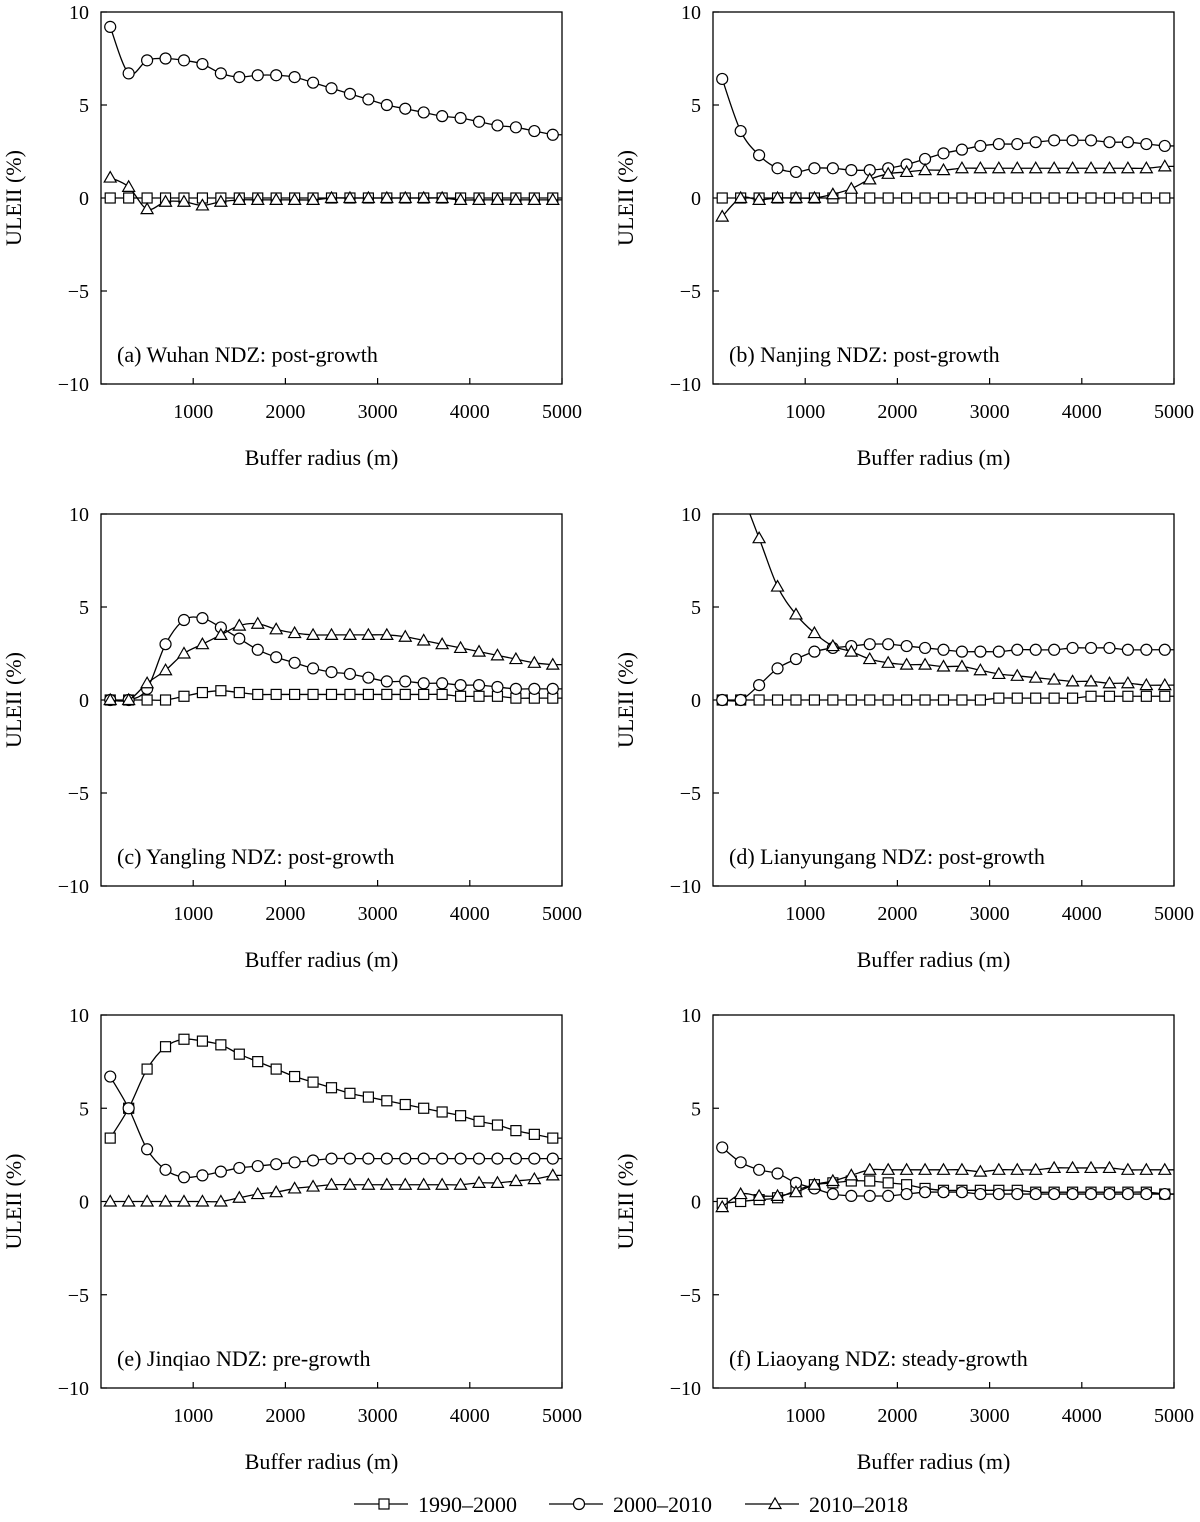 The image size is (1200, 1522). I want to click on x-tick-label: 2000, so click(897, 412).